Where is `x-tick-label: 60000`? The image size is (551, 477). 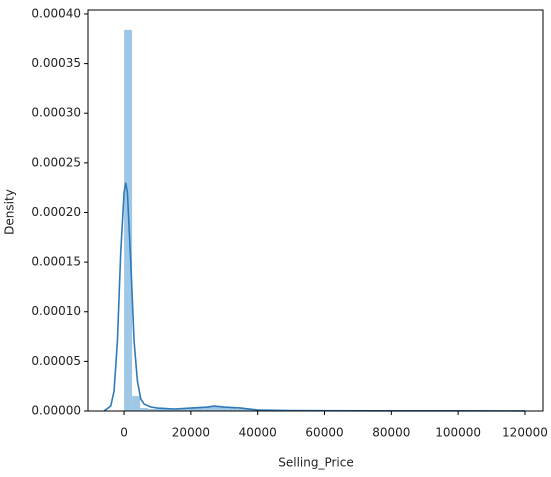 x-tick-label: 60000 is located at coordinates (324, 433).